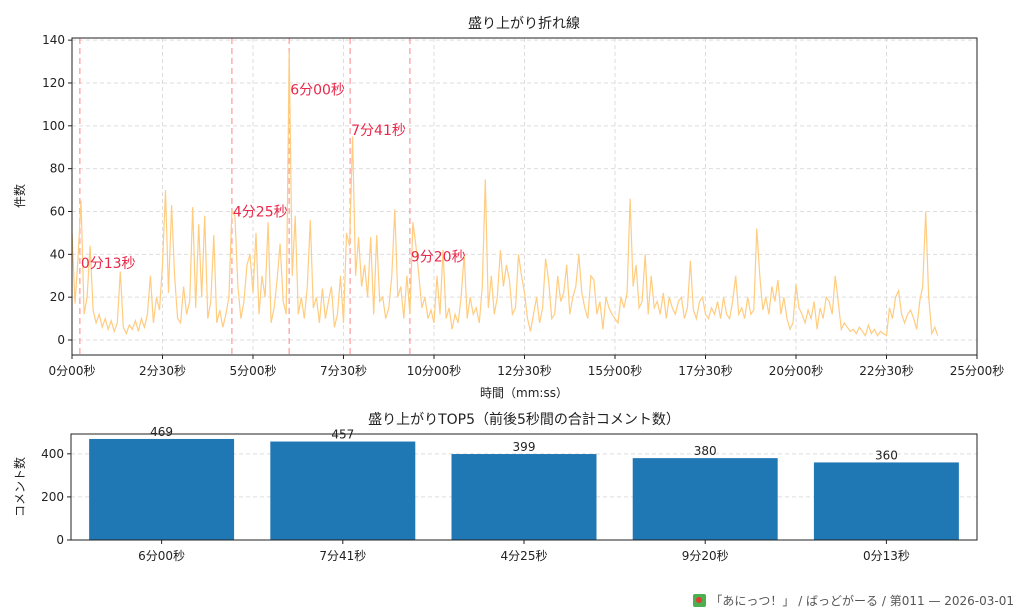 This screenshot has width=1024, height=614. What do you see at coordinates (862, 601) in the screenshot?
I see `footer-text: 「あにっつ！」 / ばっどがーる / 第011 — 2026-03-01` at bounding box center [862, 601].